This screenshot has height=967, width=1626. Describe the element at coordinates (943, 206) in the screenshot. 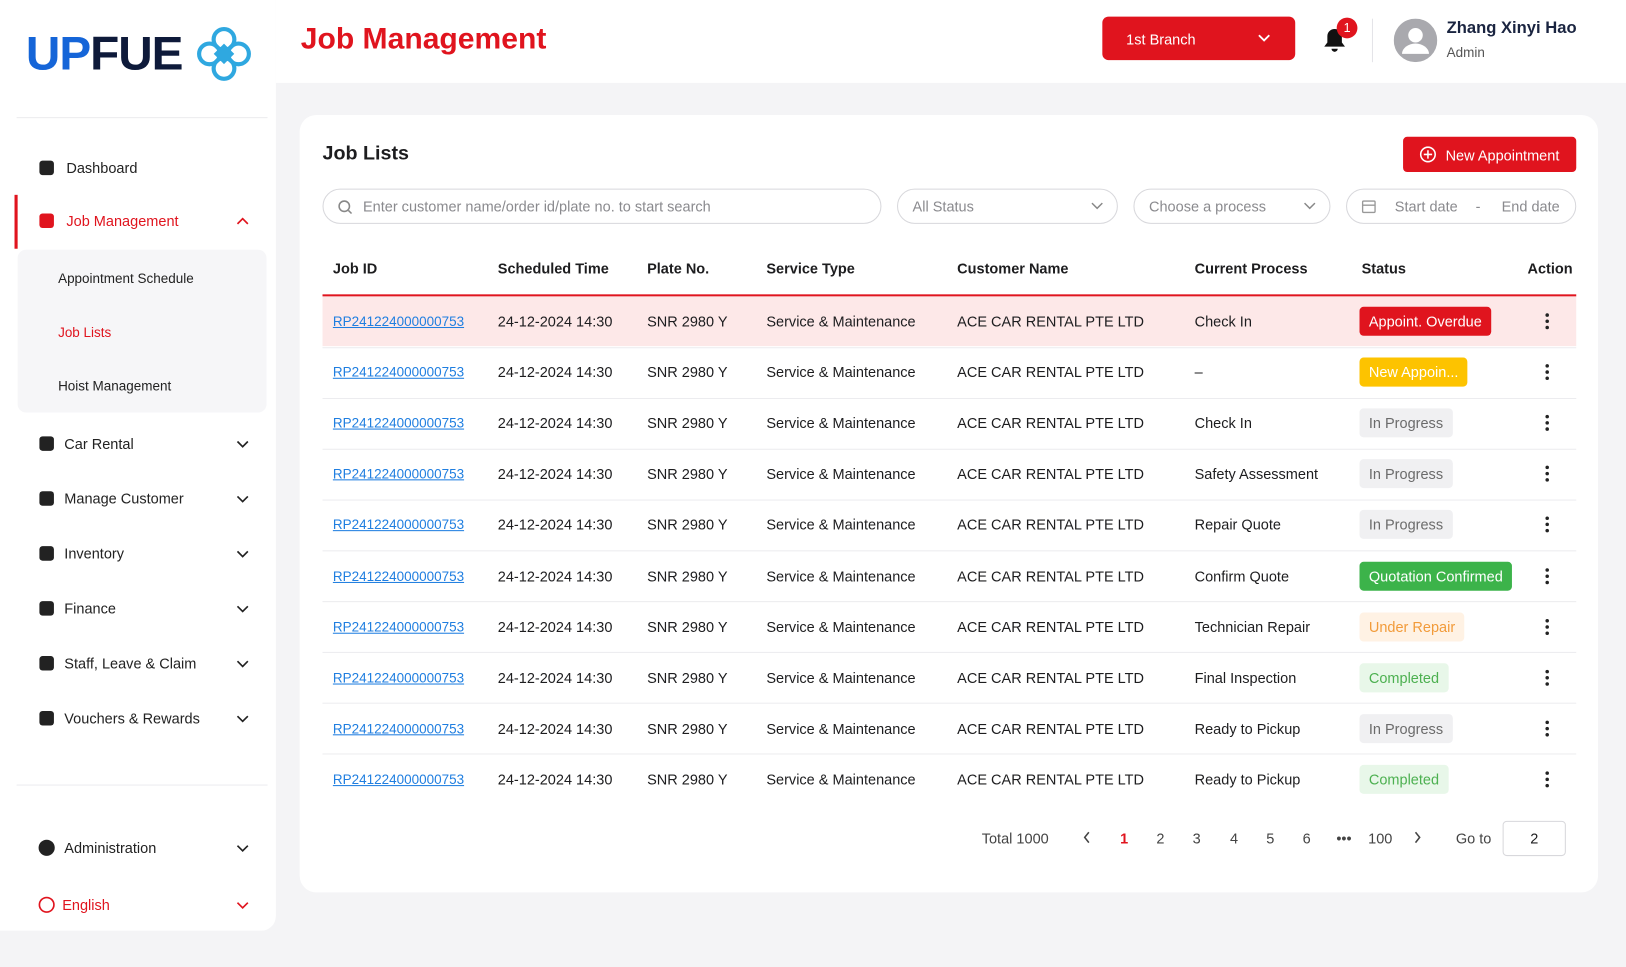

I see `placeholder: All Status` at that location.